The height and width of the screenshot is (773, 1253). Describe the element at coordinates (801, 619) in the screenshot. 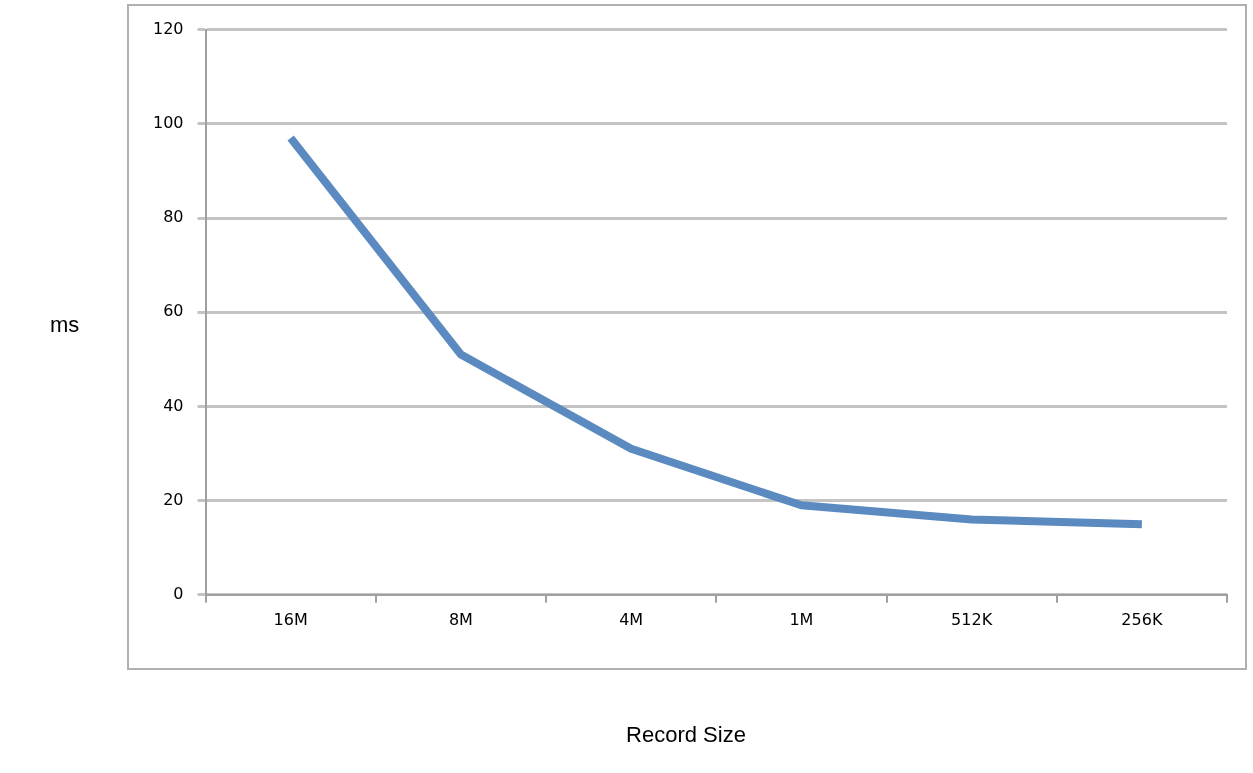

I see `x-tick-label: 1M` at that location.